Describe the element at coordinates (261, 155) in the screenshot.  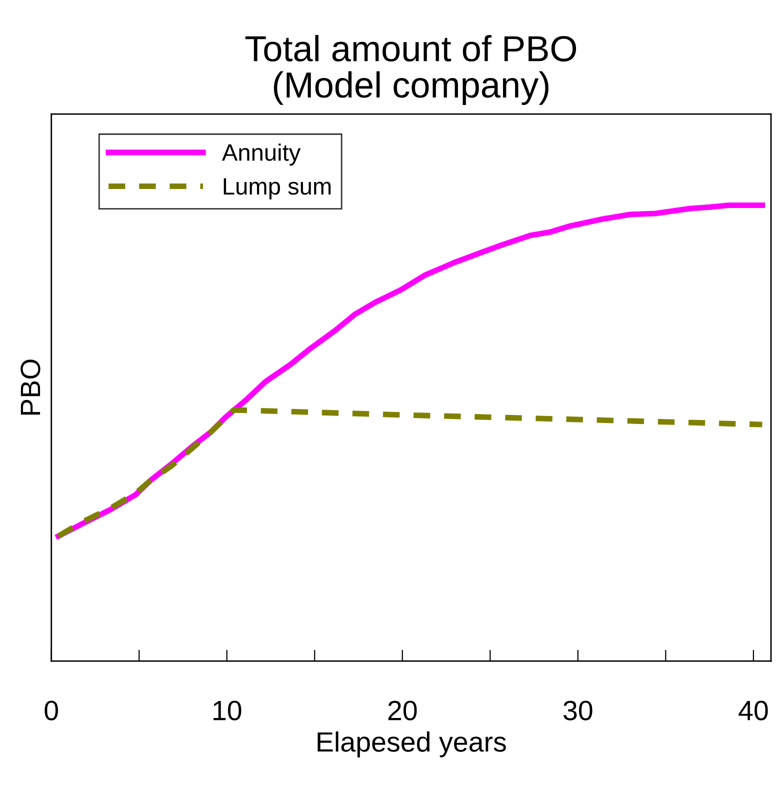
I see `legend-label: Annuity` at that location.